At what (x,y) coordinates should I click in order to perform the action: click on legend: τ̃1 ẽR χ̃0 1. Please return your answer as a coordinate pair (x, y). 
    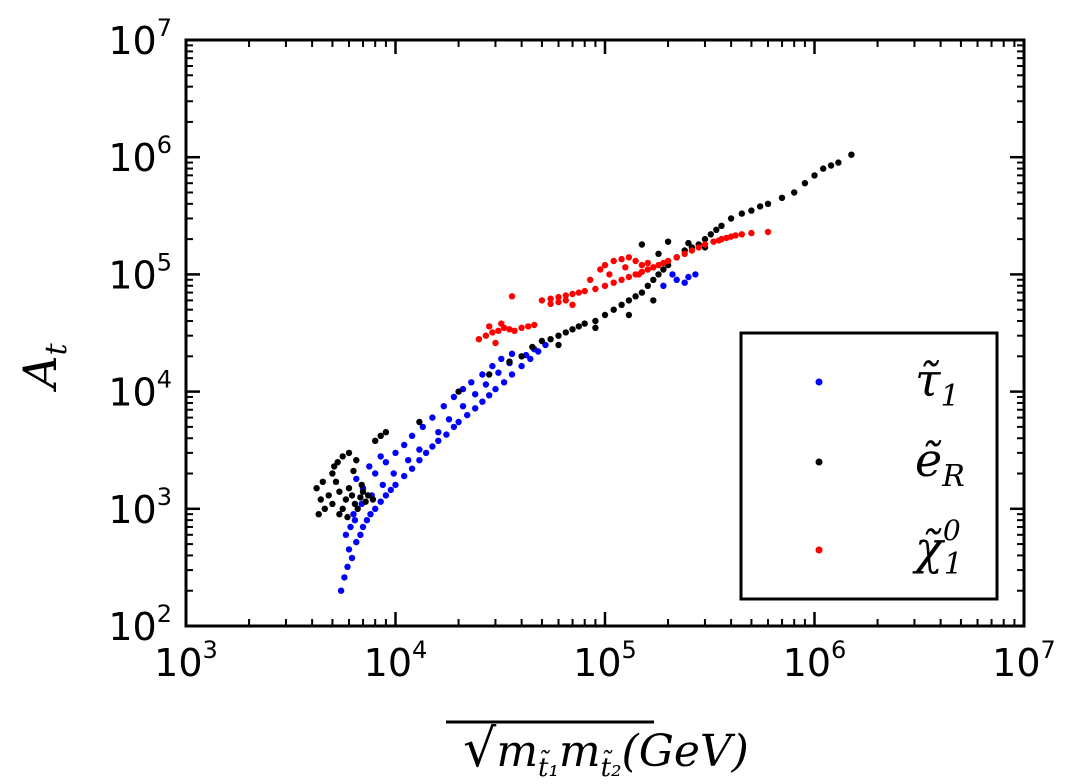
    Looking at the image, I should click on (869, 466).